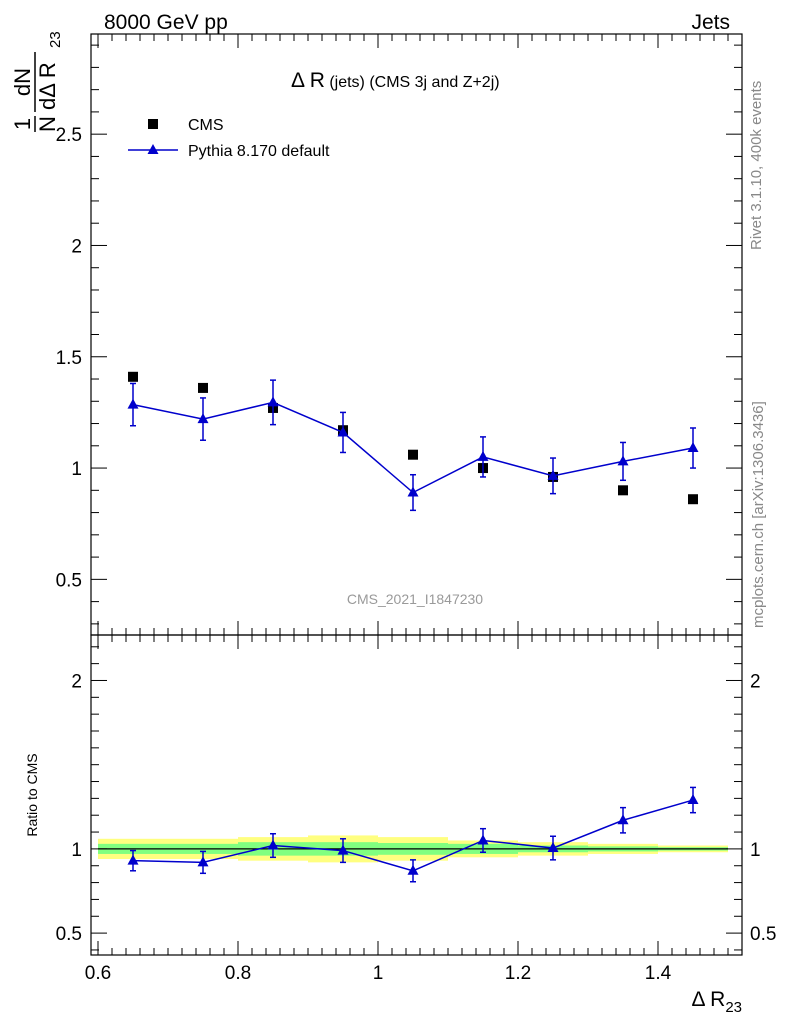  Describe the element at coordinates (658, 973) in the screenshot. I see `x-tick-label: 1.4` at that location.